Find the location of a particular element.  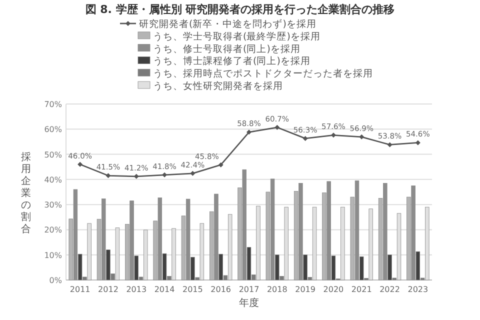

y-tick-label: 40% is located at coordinates (53, 179).